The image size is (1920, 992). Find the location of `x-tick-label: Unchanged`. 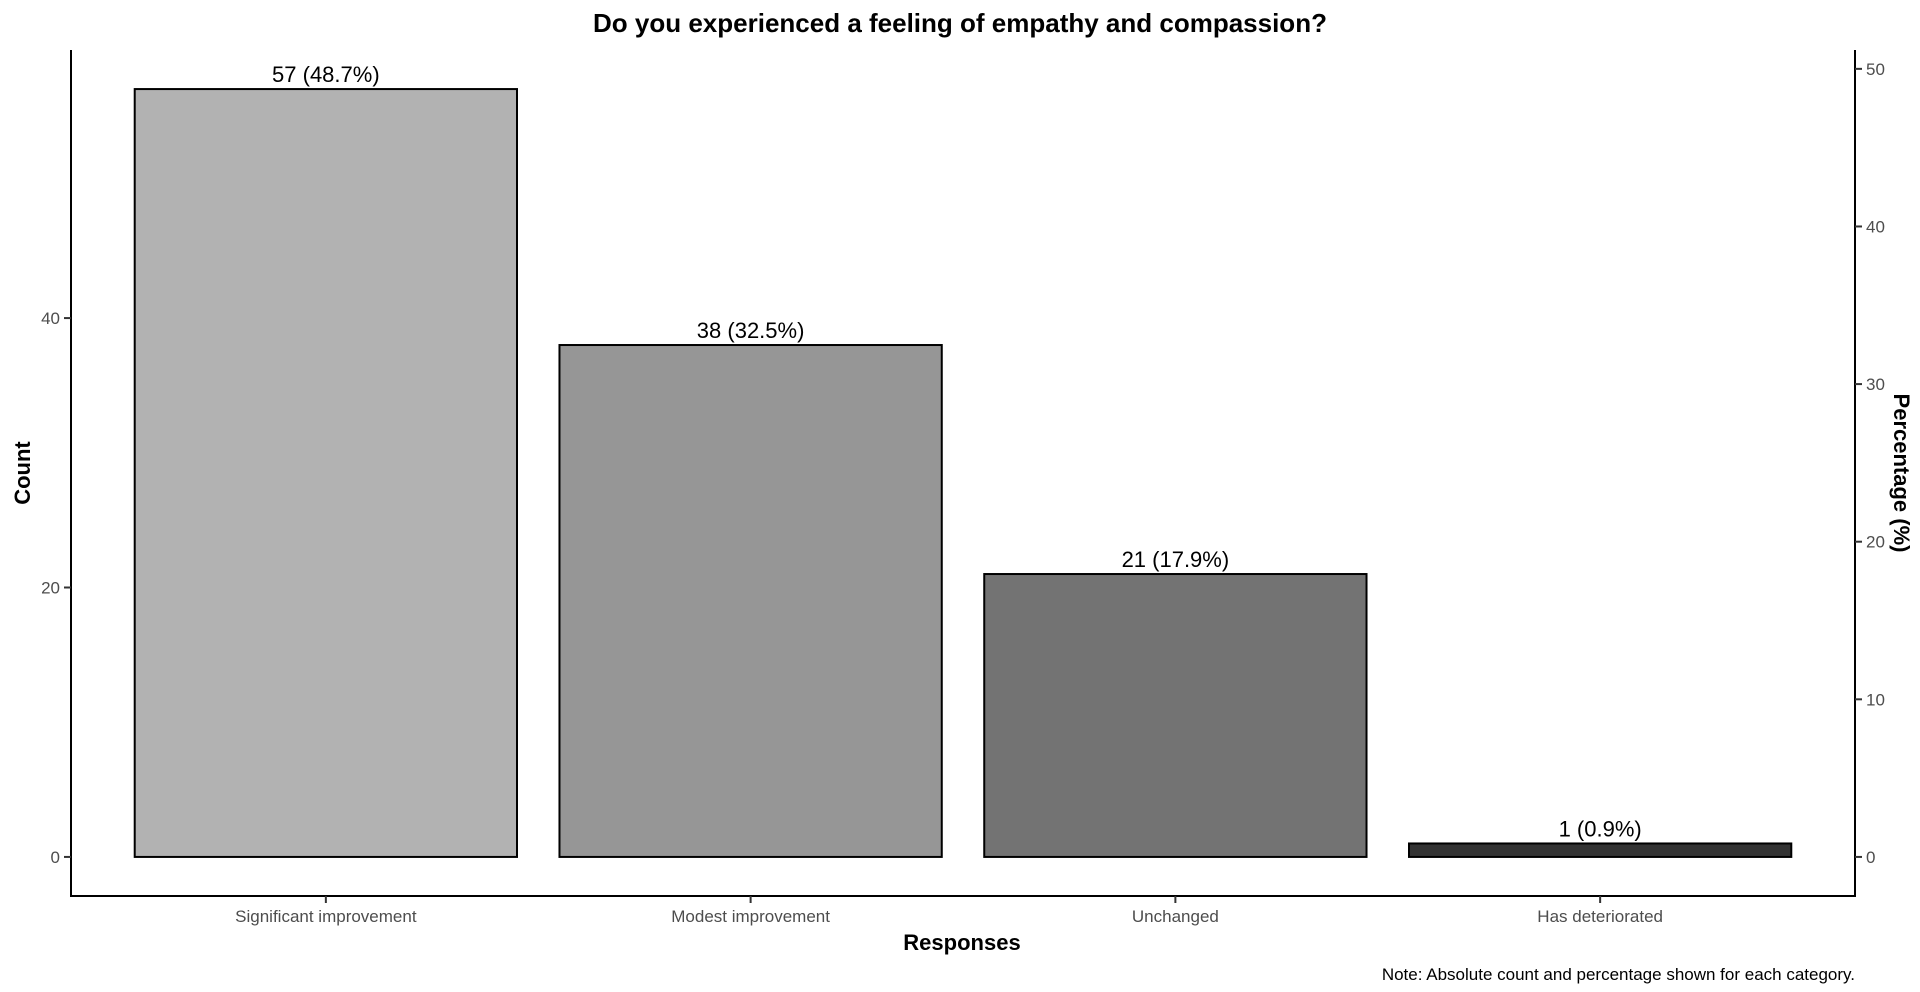

x-tick-label: Unchanged is located at coordinates (1175, 916).